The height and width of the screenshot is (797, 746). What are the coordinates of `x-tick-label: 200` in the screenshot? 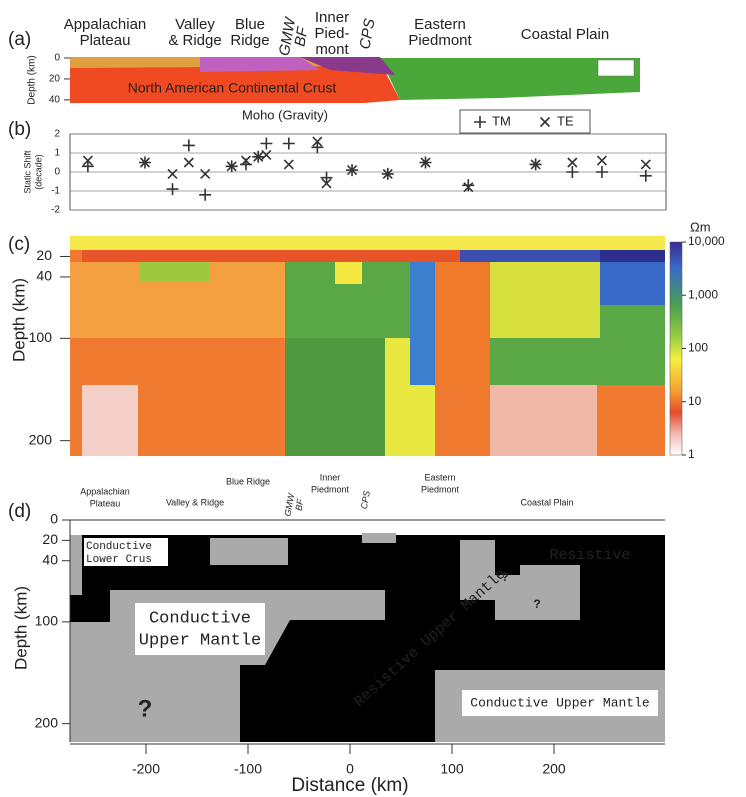 It's located at (554, 769).